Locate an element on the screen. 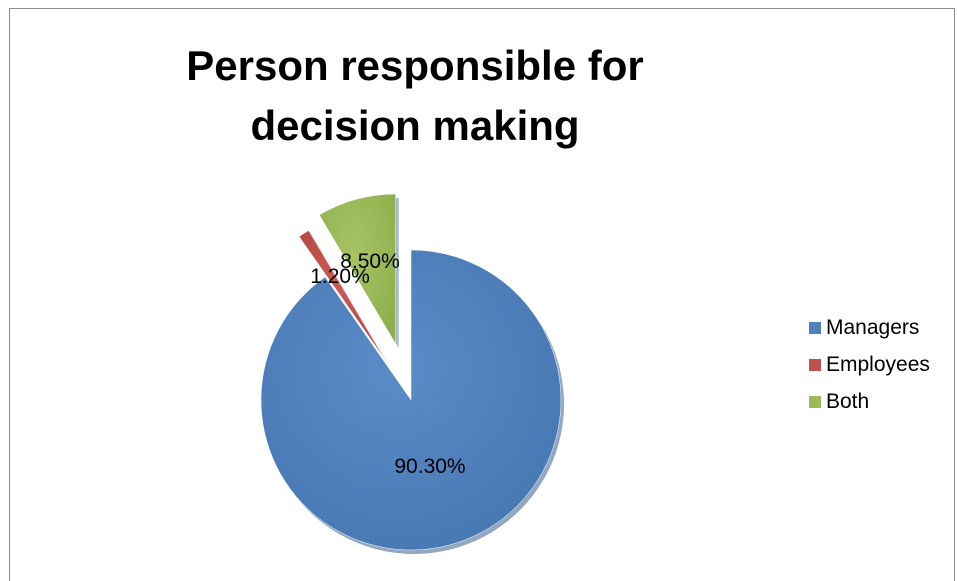  legend-swatch-both is located at coordinates (815, 401).